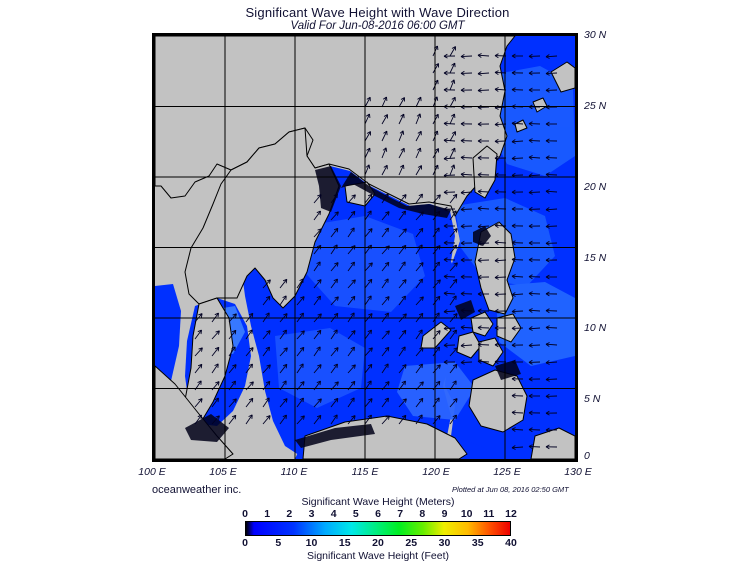 This screenshot has height=562, width=755. What do you see at coordinates (245, 543) in the screenshot?
I see `cb-tick-ft-0: 0` at bounding box center [245, 543].